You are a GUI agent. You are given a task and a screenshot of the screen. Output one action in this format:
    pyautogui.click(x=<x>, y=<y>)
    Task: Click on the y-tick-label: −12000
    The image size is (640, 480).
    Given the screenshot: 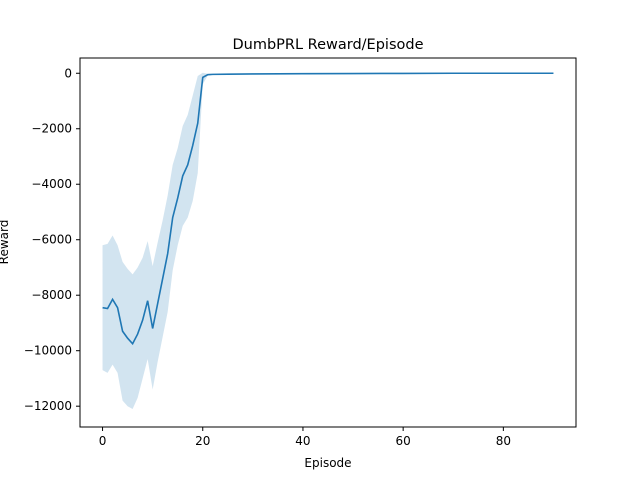 What is the action you would take?
    pyautogui.click(x=48, y=406)
    